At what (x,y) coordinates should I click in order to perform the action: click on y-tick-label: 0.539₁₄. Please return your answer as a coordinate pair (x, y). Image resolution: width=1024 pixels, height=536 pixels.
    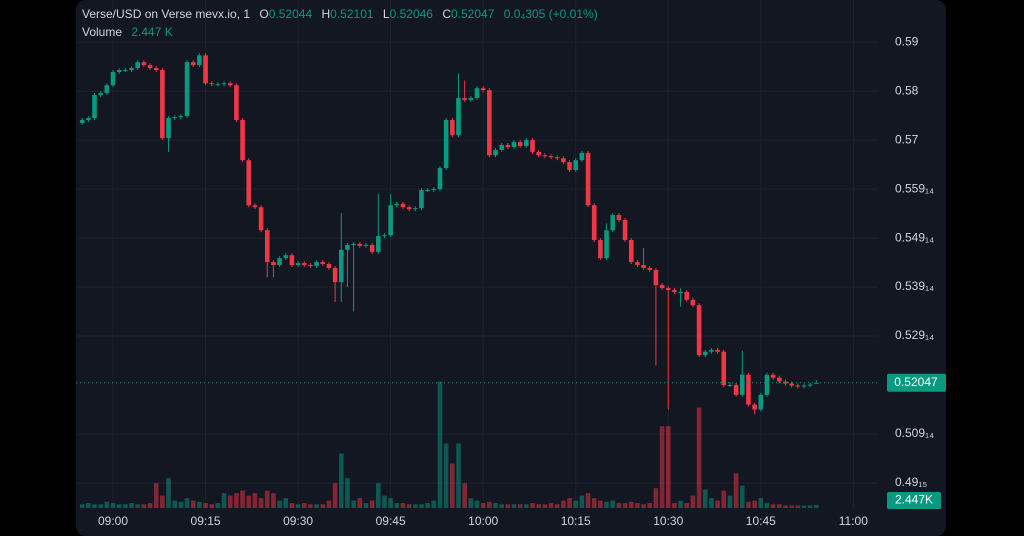
    Looking at the image, I should click on (914, 286).